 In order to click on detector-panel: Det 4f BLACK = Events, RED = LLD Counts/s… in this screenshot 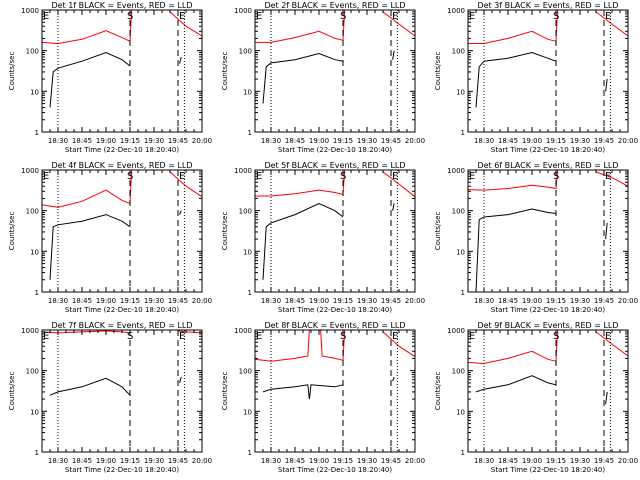, I will do `click(110, 237)`.